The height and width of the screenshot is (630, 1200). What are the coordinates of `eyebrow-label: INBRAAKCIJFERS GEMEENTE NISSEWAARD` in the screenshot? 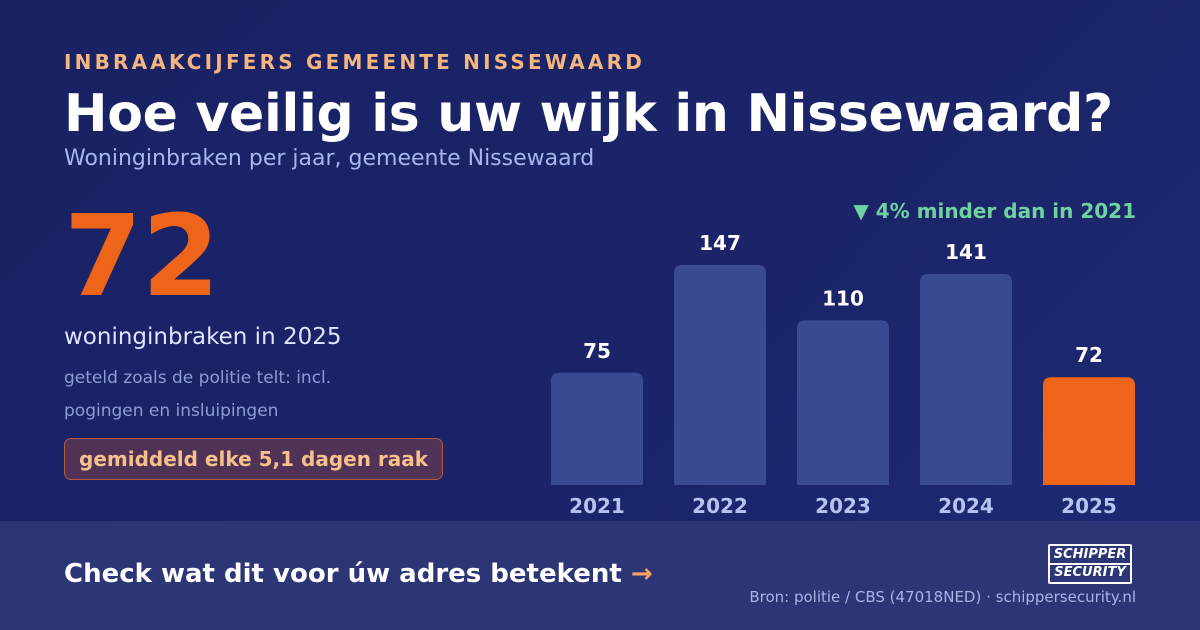 It's located at (355, 62).